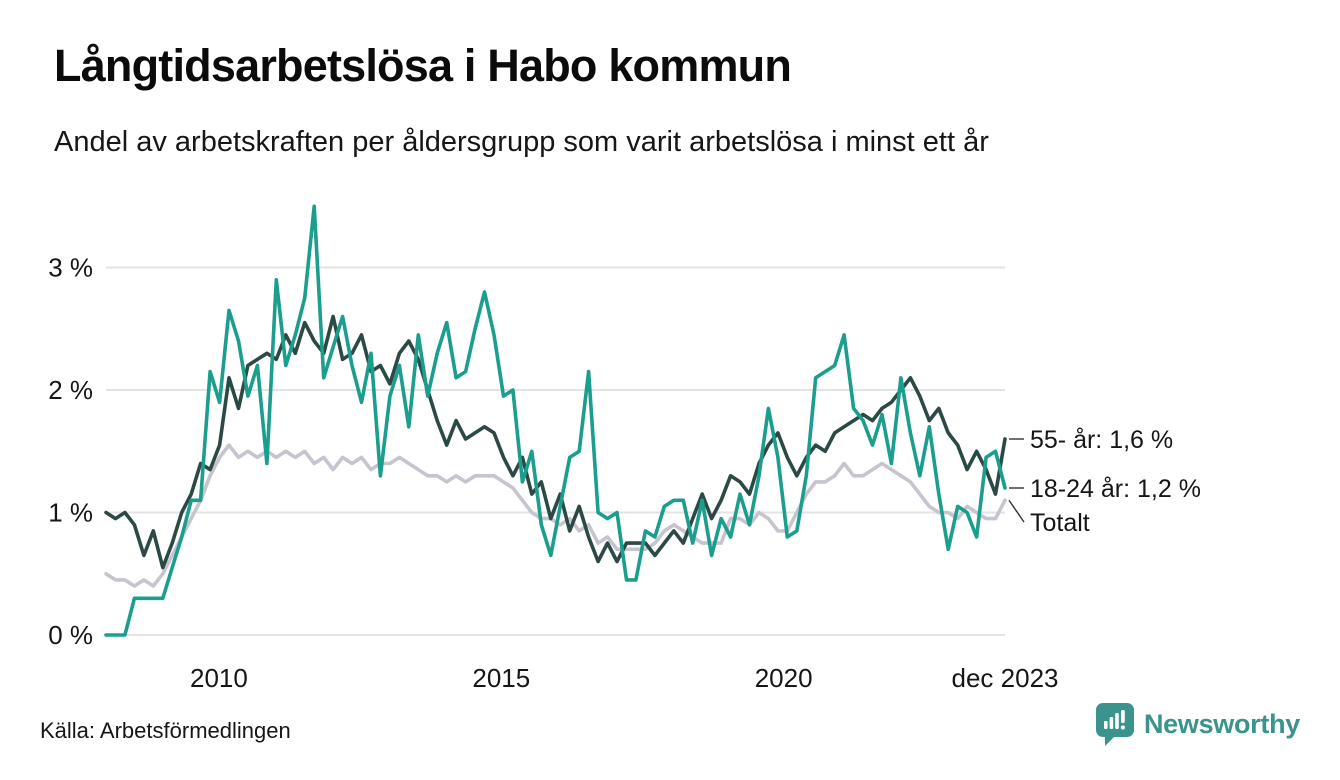 The width and height of the screenshot is (1340, 780). I want to click on x-tick-label: 2020, so click(784, 678).